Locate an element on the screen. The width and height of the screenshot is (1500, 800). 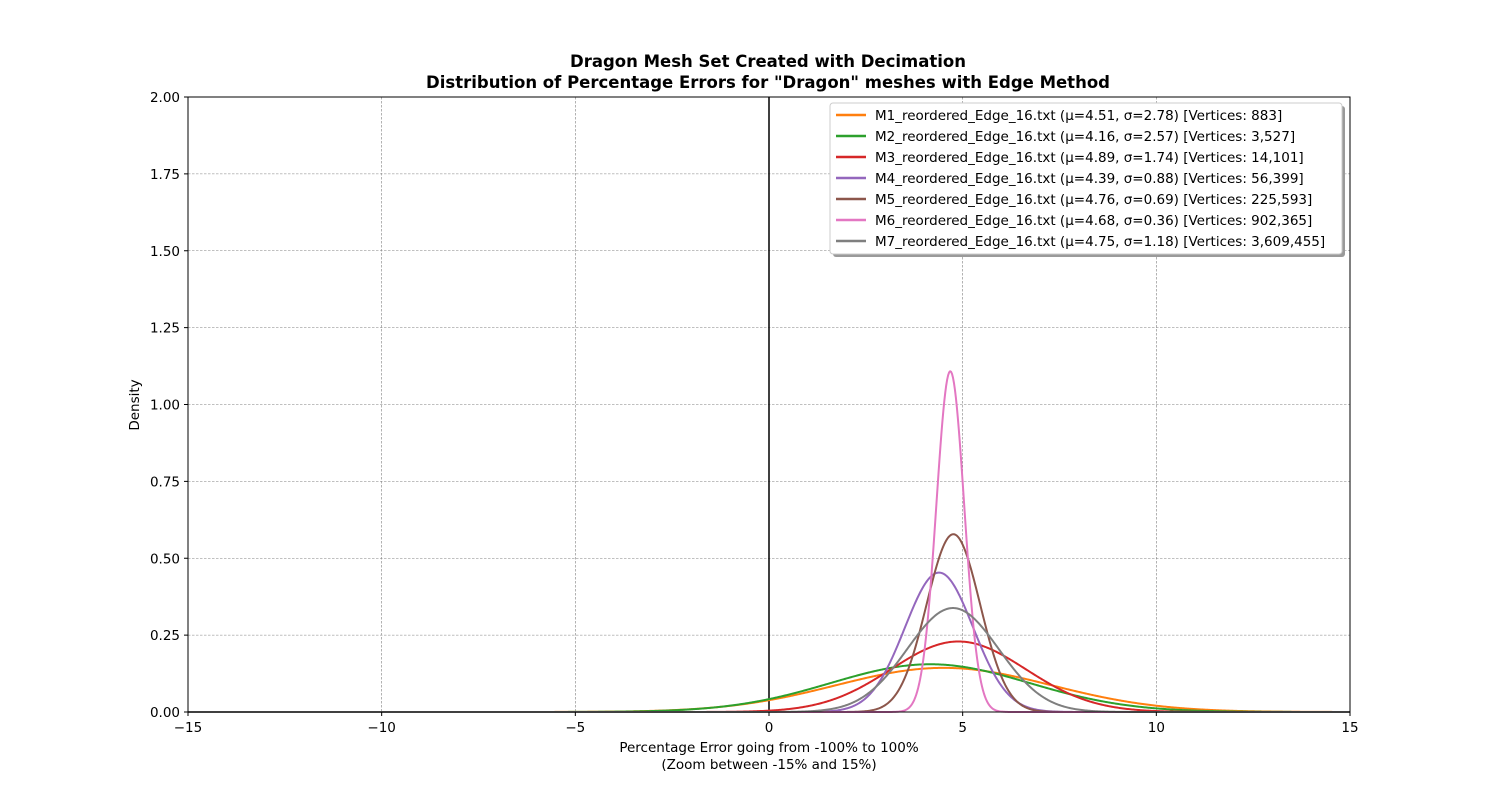
y-tick-label: 1.75 is located at coordinates (165, 175).